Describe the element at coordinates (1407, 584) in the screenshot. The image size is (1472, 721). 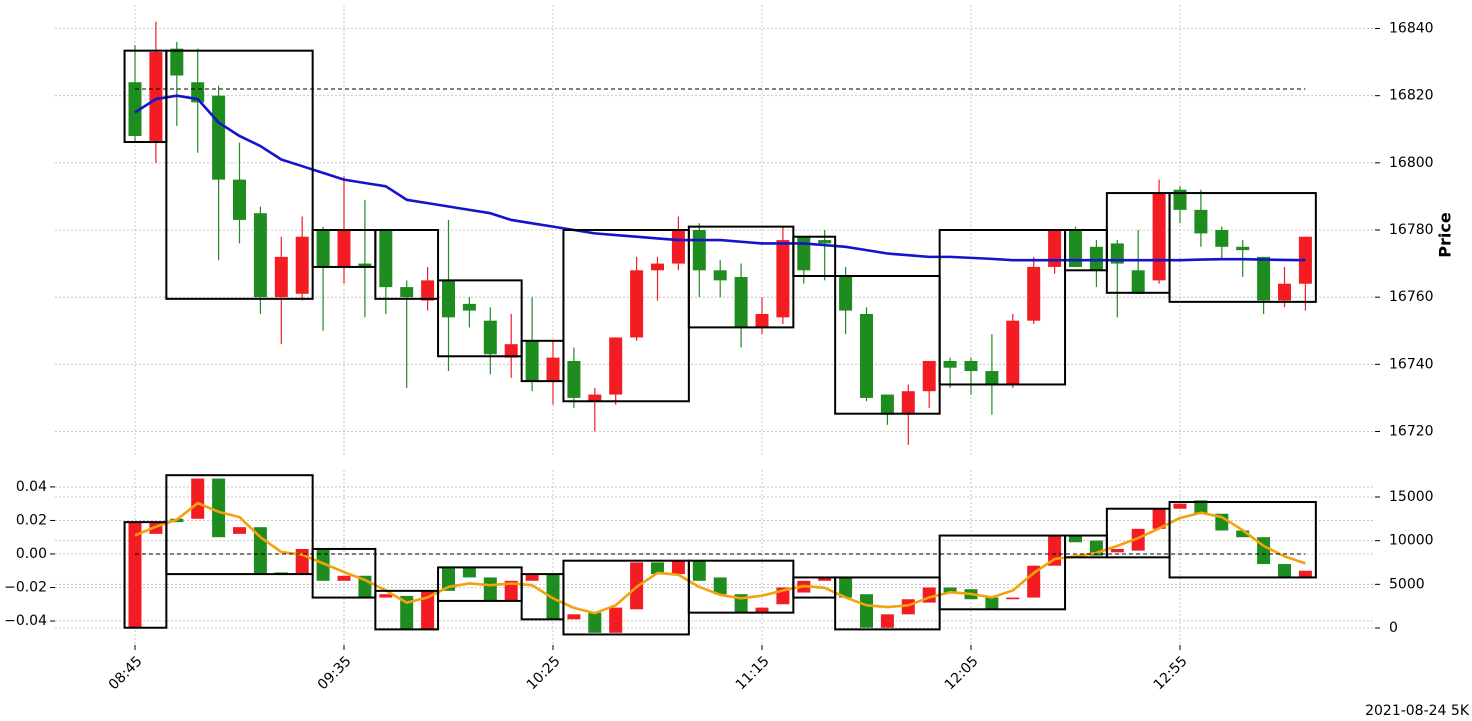
I see `y2-tick-label: 5000` at that location.